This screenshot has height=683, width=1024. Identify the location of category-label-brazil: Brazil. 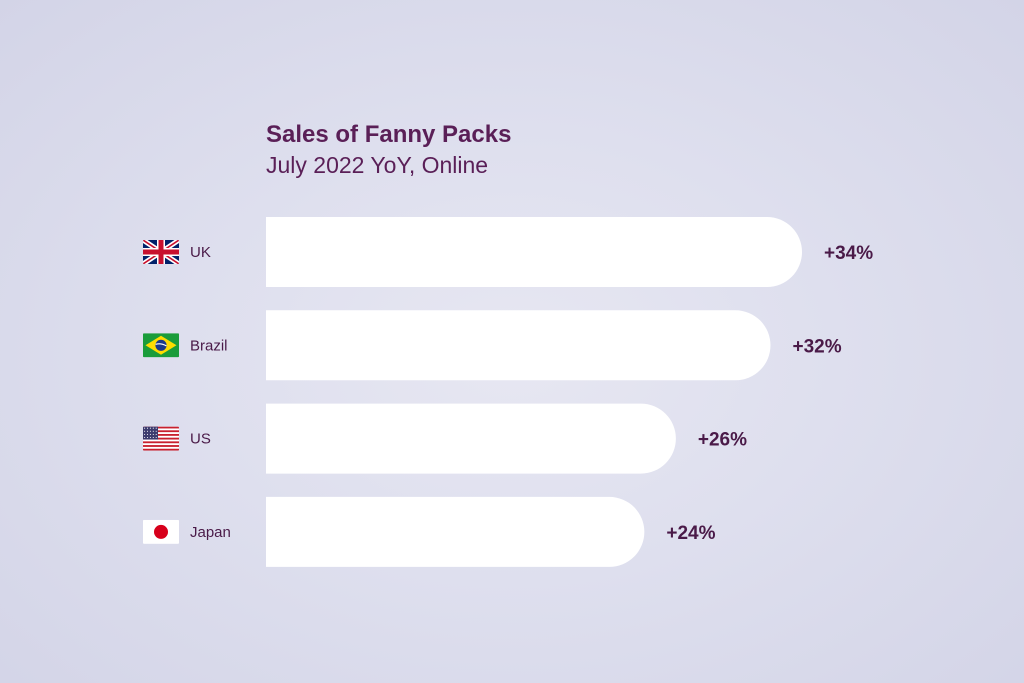
(209, 345).